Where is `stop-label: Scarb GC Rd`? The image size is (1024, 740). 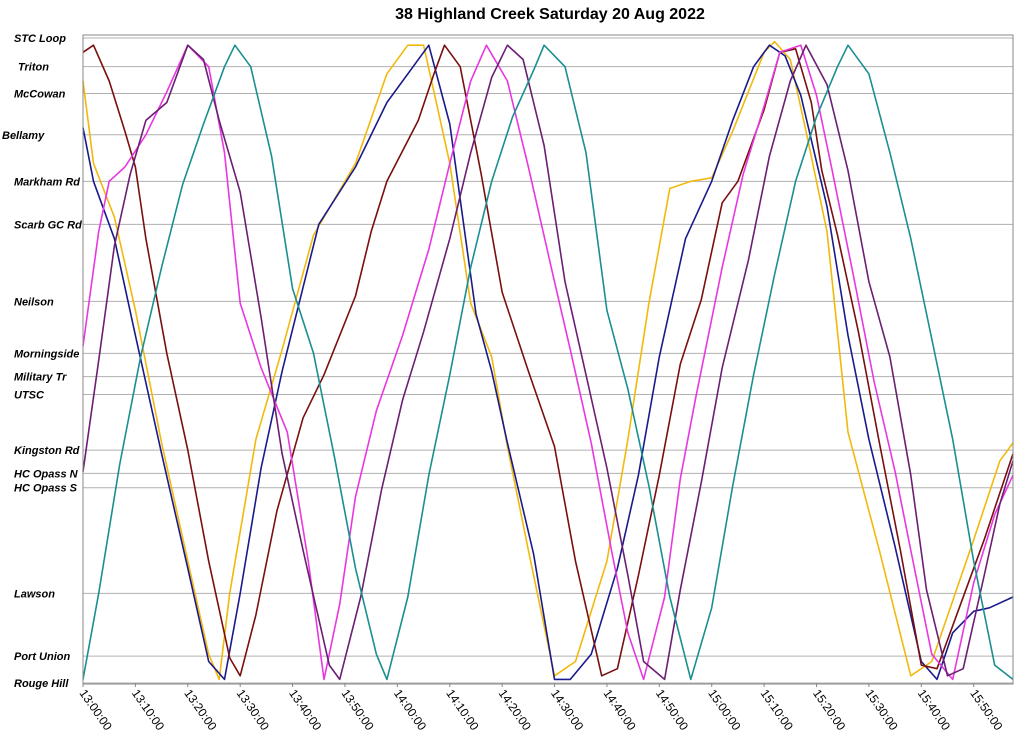 stop-label: Scarb GC Rd is located at coordinates (48, 225).